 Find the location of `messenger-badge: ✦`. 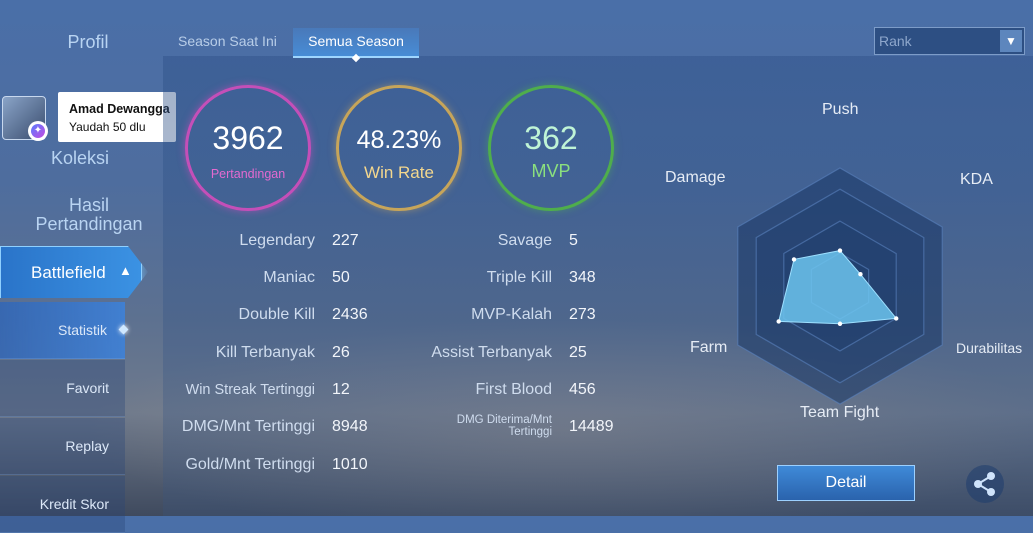

messenger-badge: ✦ is located at coordinates (38, 131).